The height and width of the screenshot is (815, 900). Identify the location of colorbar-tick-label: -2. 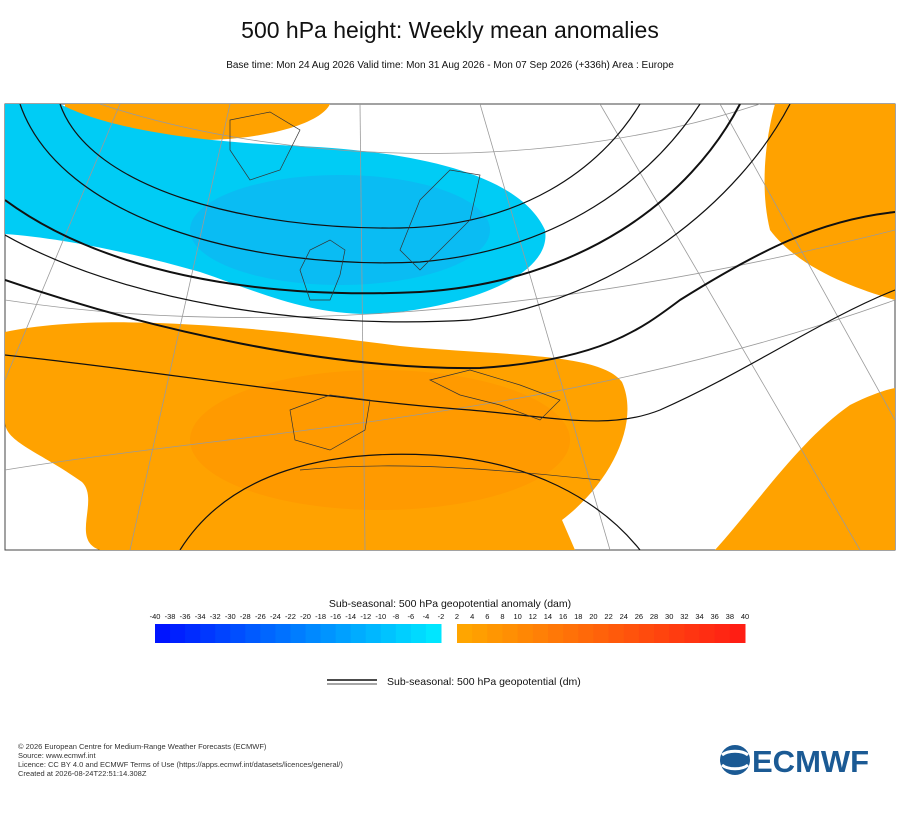
(441, 616).